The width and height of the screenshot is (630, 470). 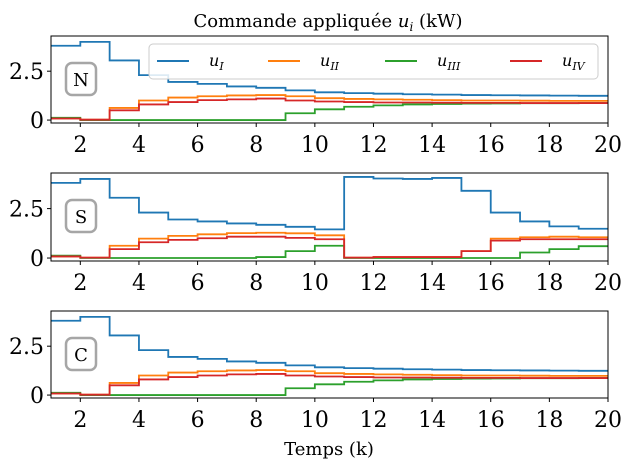 What do you see at coordinates (449, 62) in the screenshot?
I see `legend-label-u-iii: uIII` at bounding box center [449, 62].